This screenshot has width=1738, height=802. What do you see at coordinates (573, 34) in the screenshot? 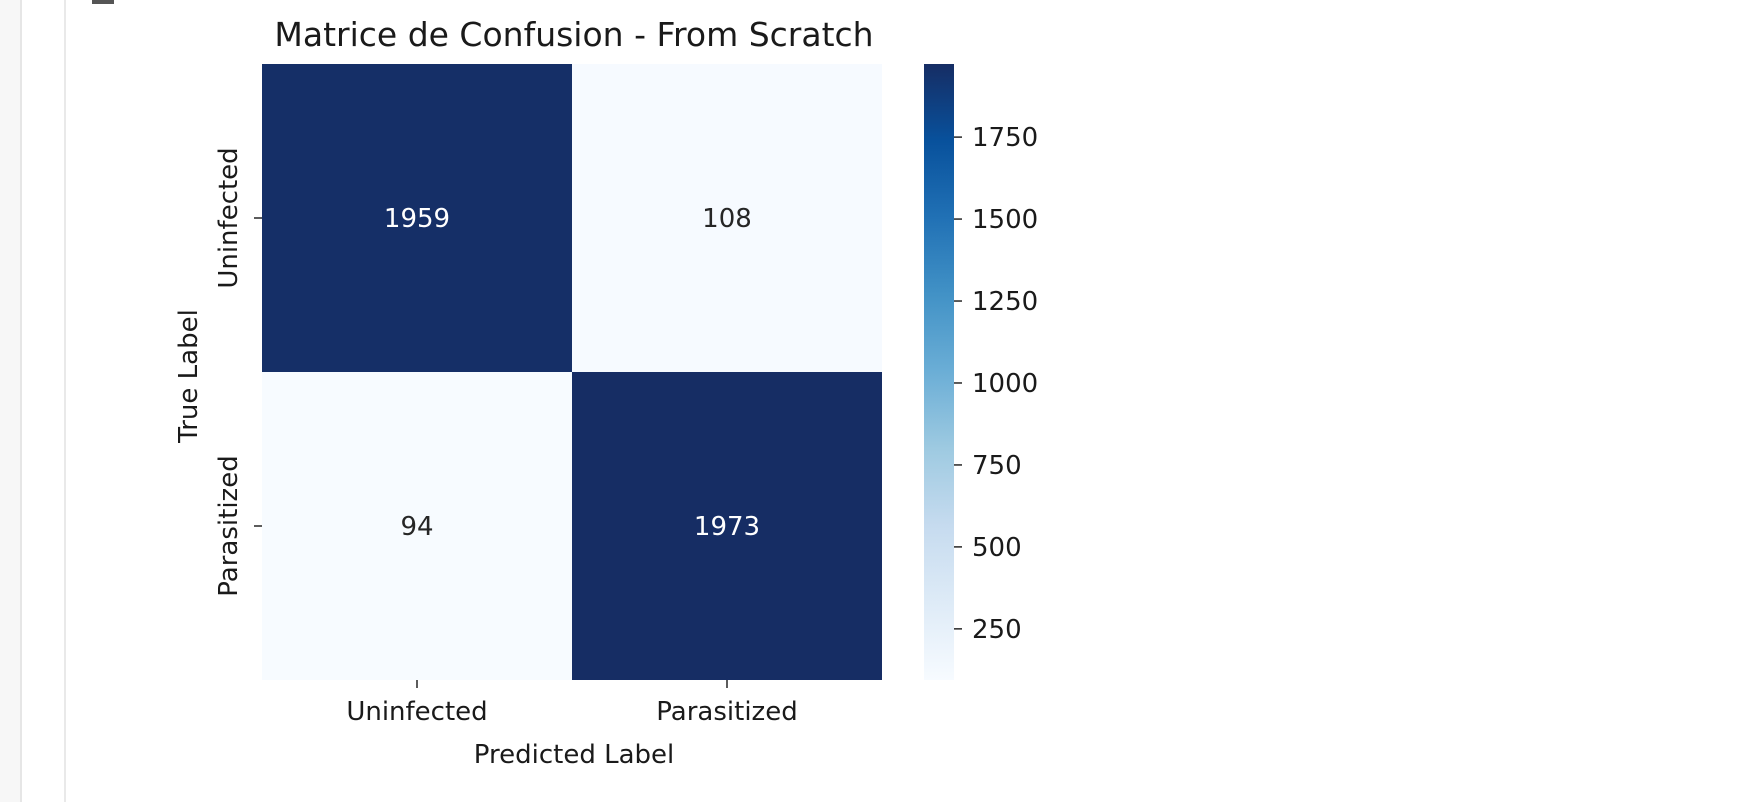
I see `chart-title: Matrice de Confusion - From Scratch` at bounding box center [573, 34].